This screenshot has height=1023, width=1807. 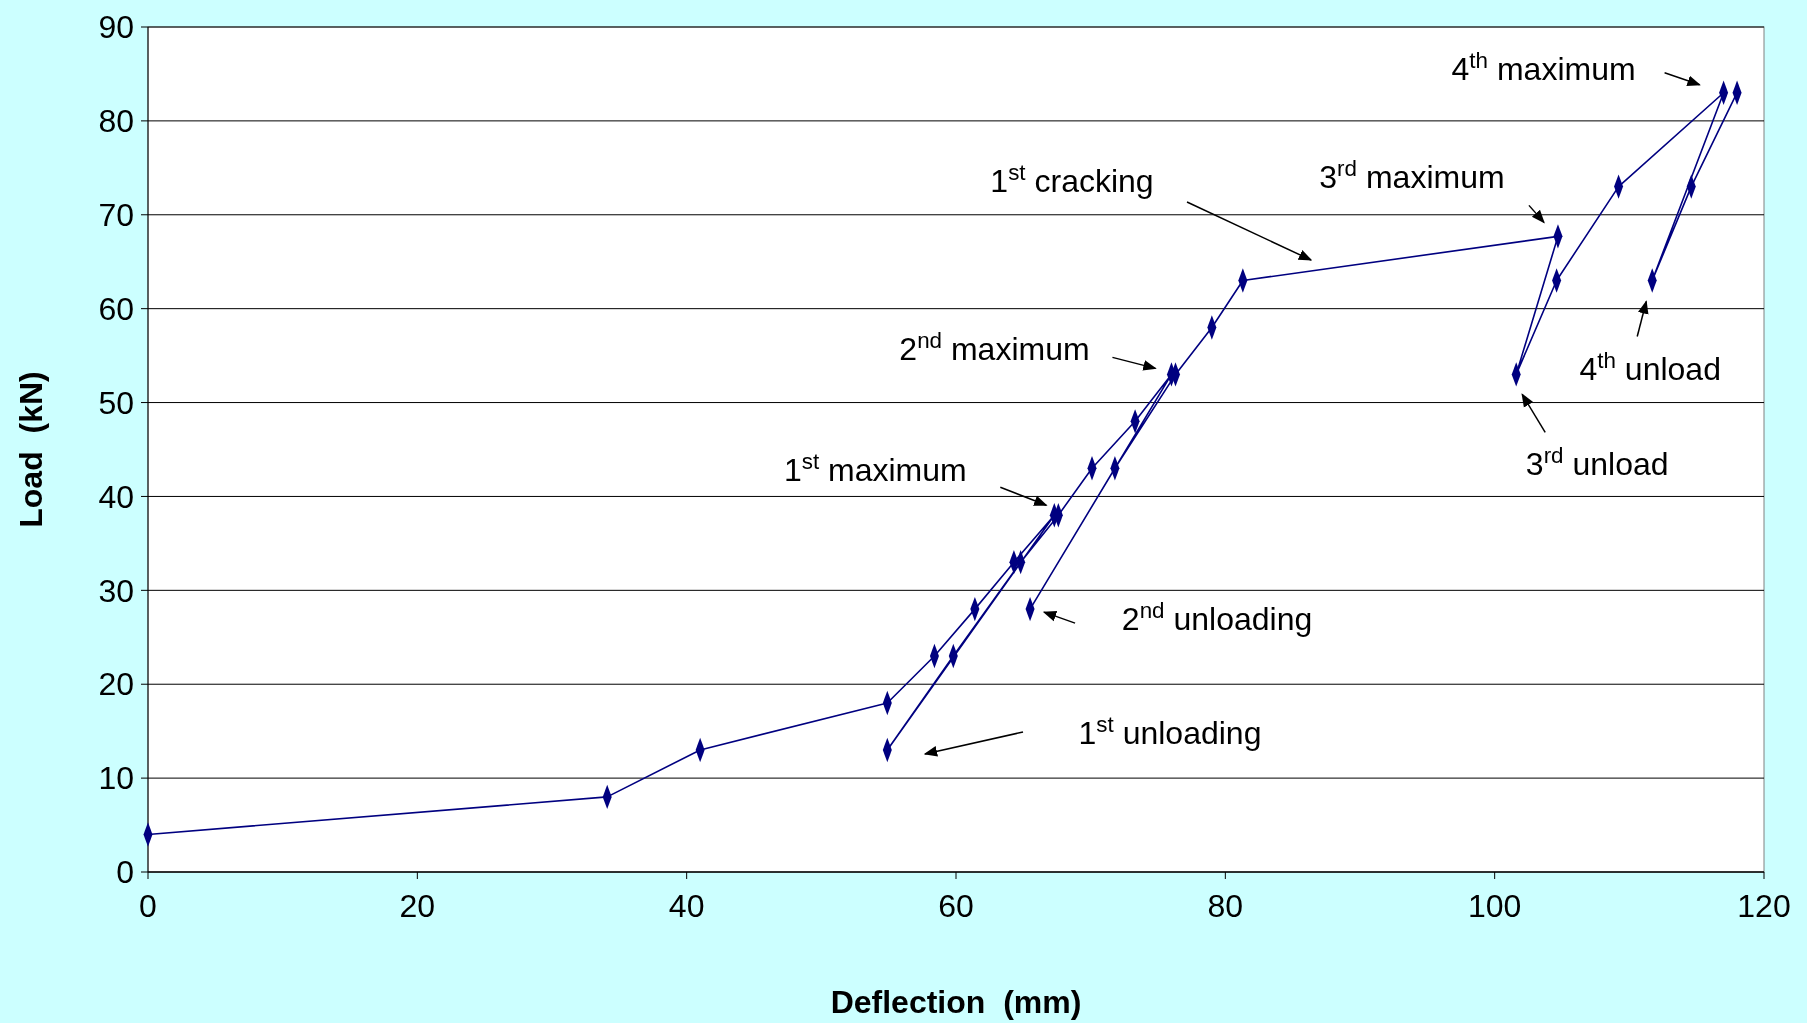 What do you see at coordinates (148, 906) in the screenshot?
I see `x-tick-label: 0` at bounding box center [148, 906].